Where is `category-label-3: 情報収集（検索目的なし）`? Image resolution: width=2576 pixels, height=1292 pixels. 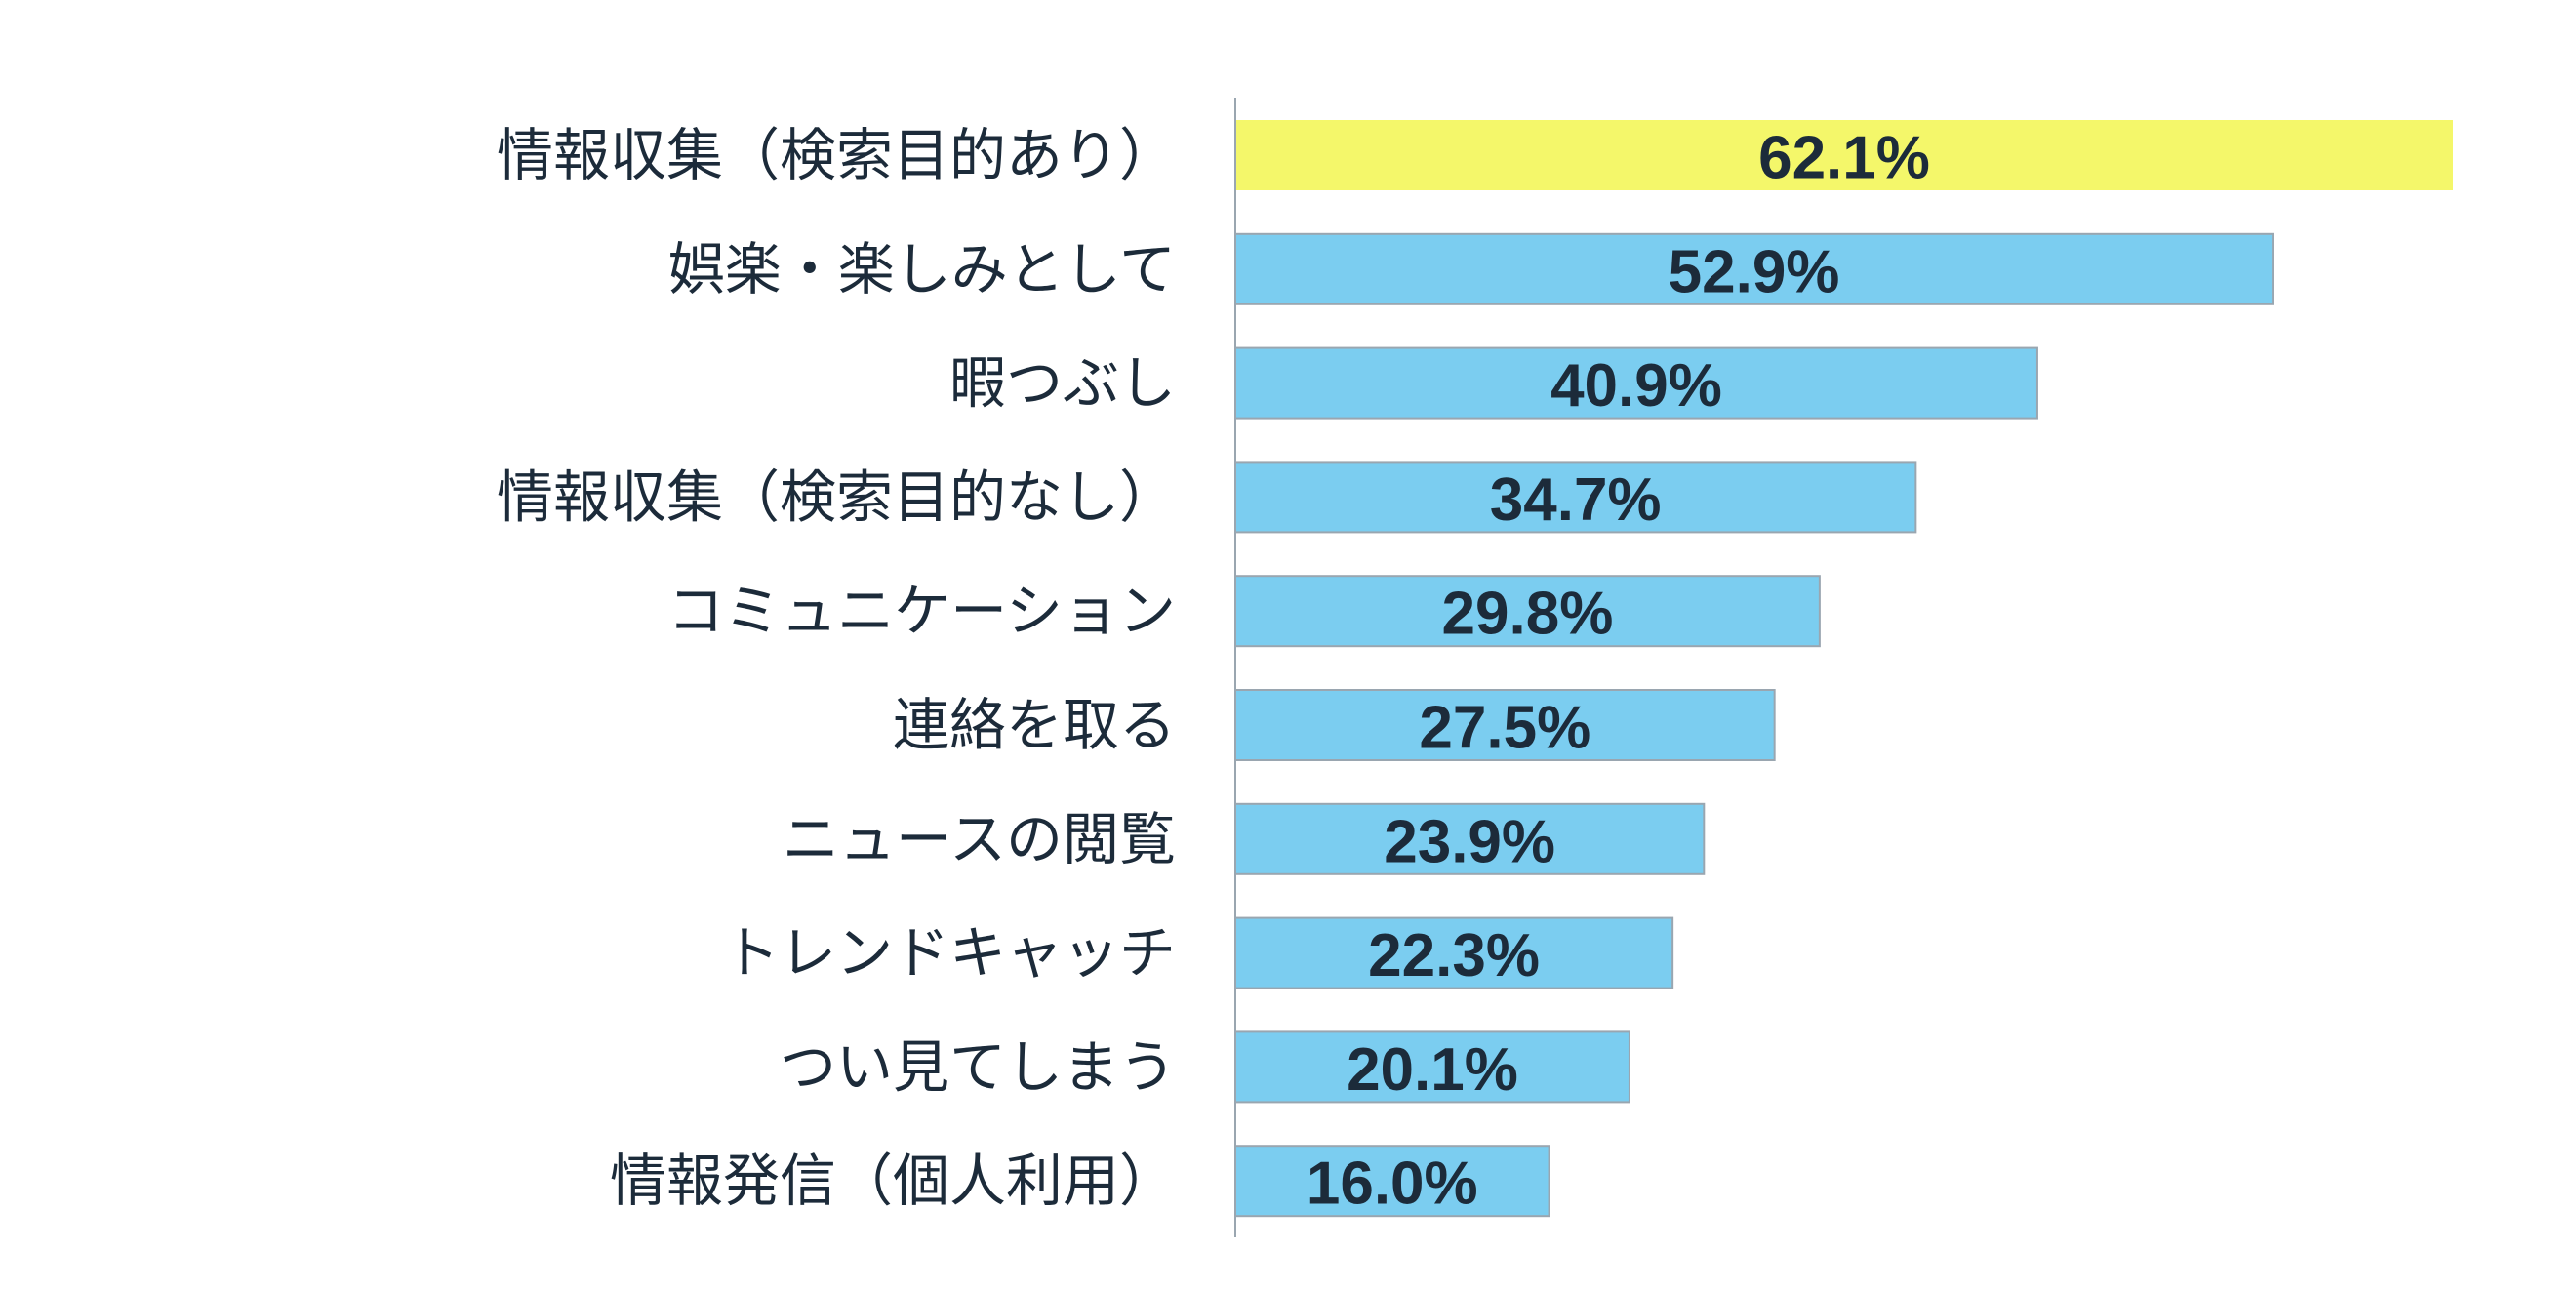
category-label-3: 情報収集（検索目的なし） is located at coordinates (836, 497).